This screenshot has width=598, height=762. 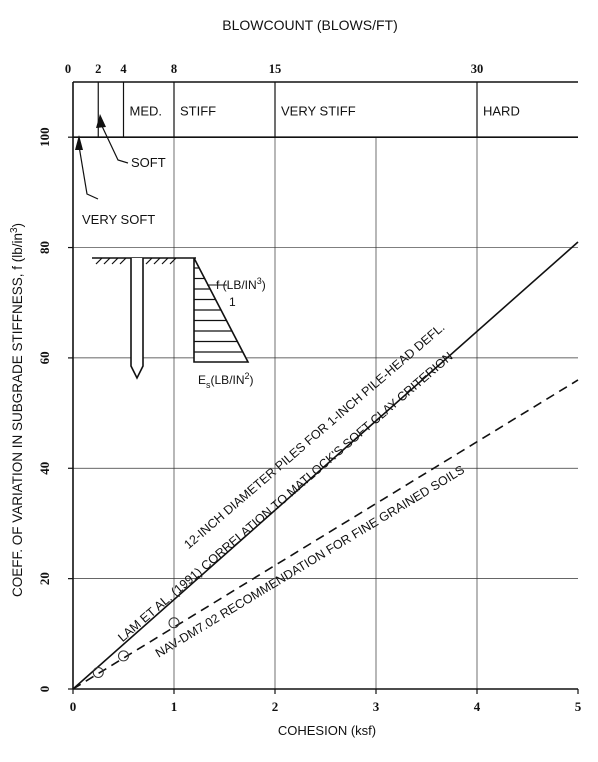 I want to click on consistency-label-2: VERY STIFF, so click(x=318, y=111).